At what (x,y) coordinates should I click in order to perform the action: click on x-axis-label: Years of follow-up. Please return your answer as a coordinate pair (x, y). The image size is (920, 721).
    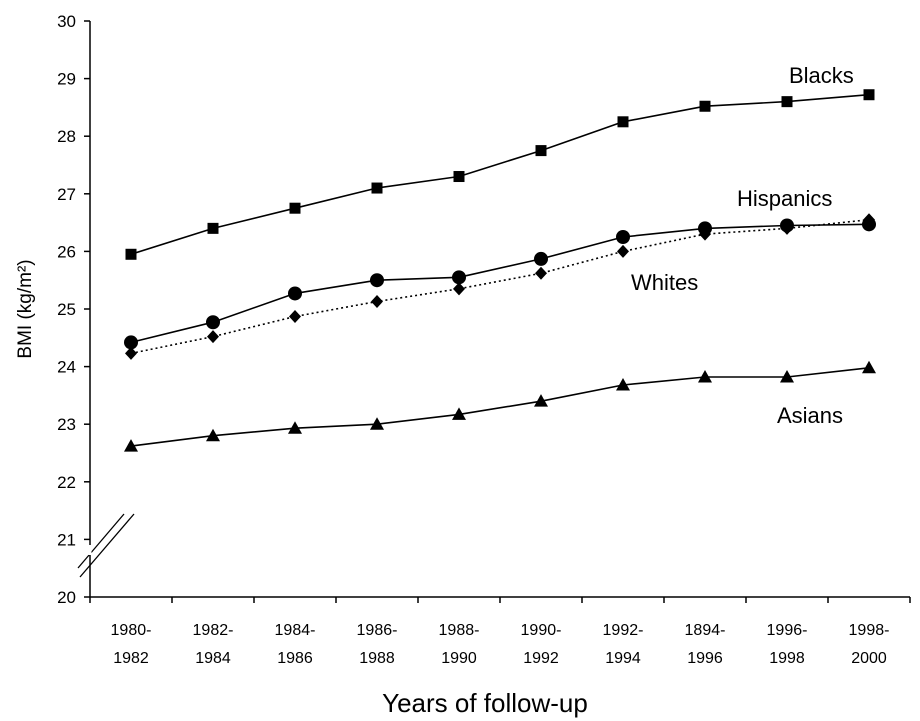
    Looking at the image, I should click on (485, 703).